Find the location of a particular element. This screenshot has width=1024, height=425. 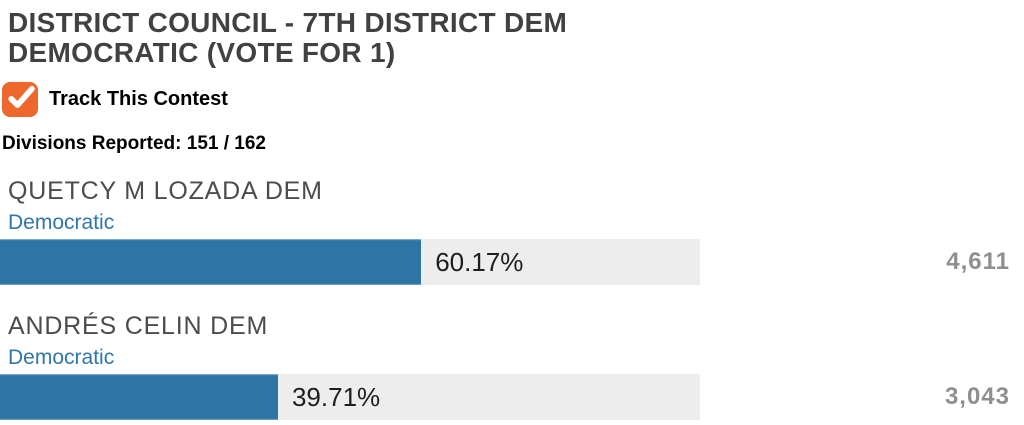

divisions-reported: Divisions Reported: 151 / 162 is located at coordinates (134, 143).